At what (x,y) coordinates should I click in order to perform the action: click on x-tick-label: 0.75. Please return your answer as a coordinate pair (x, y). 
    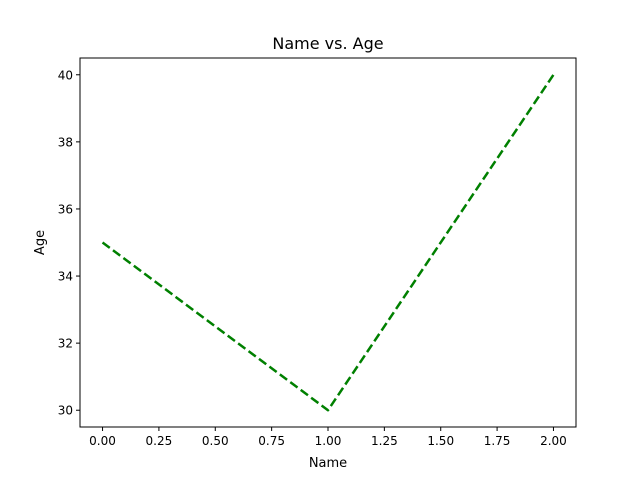
    Looking at the image, I should click on (271, 441).